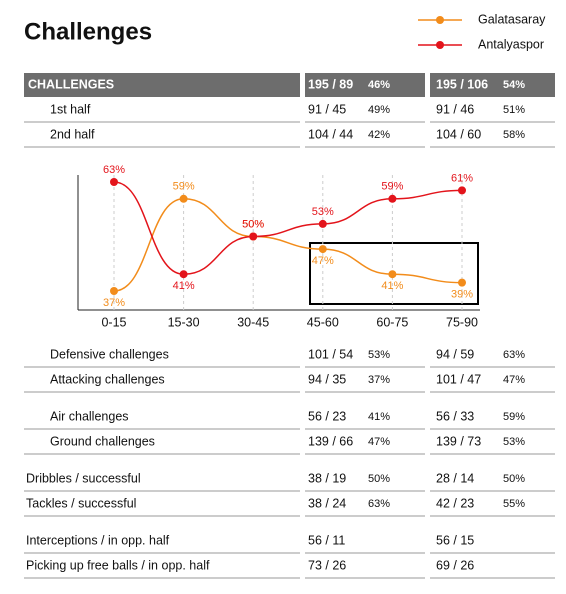  Describe the element at coordinates (327, 416) in the screenshot. I see `row-value: 56 / 23` at that location.